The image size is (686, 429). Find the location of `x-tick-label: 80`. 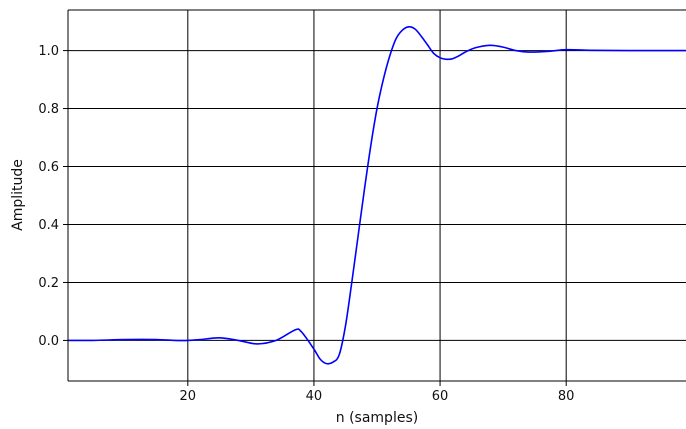

x-tick-label: 80 is located at coordinates (566, 396).